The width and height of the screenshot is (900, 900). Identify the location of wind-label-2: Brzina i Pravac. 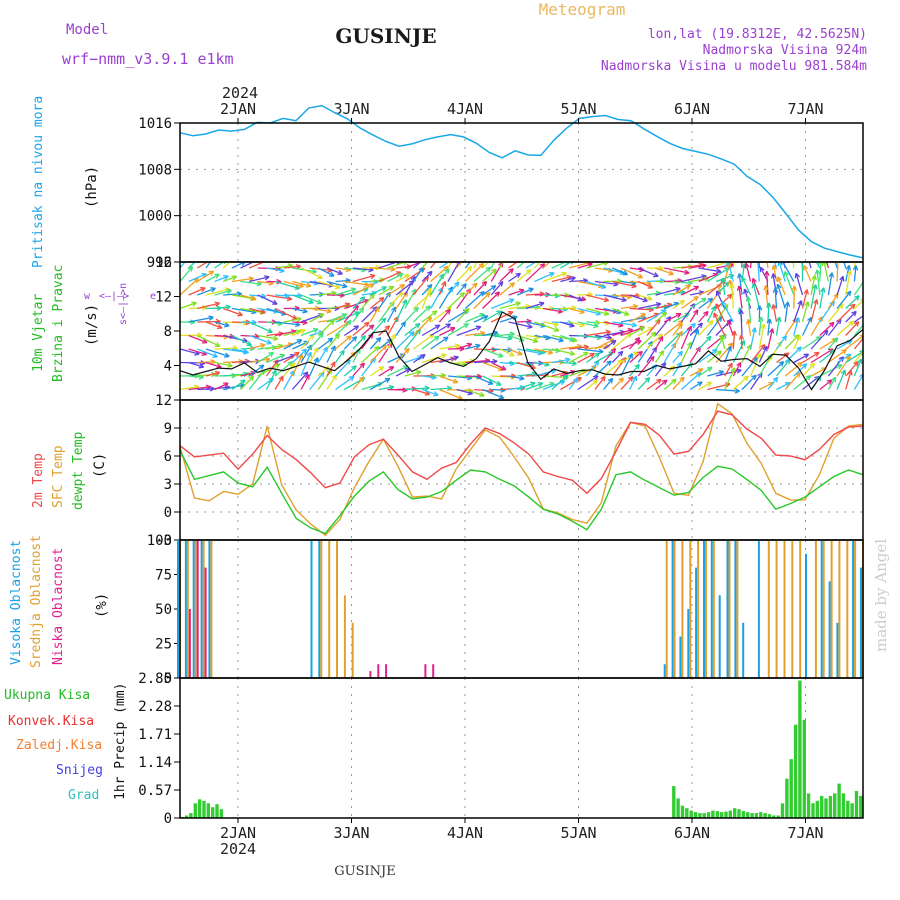
(58, 323).